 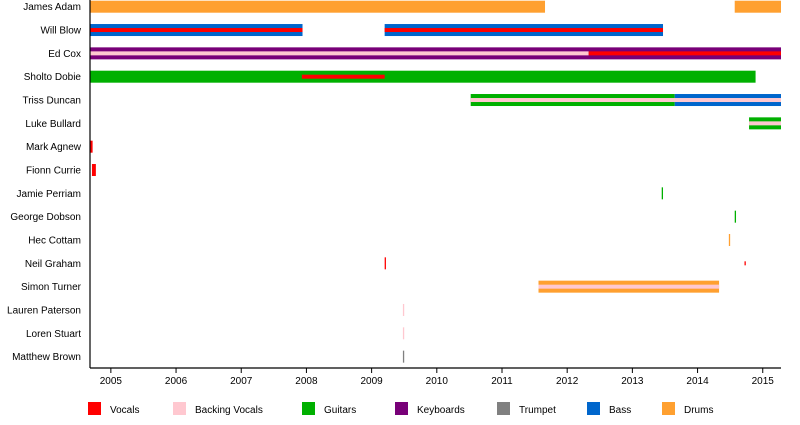 I want to click on legend-swatch-backing-vocals, so click(x=179, y=408).